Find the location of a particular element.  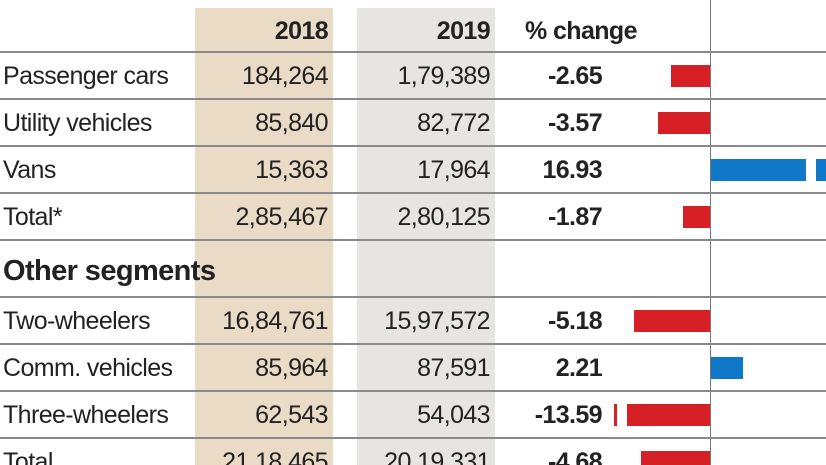

pct-change: -5.18 is located at coordinates (575, 321).